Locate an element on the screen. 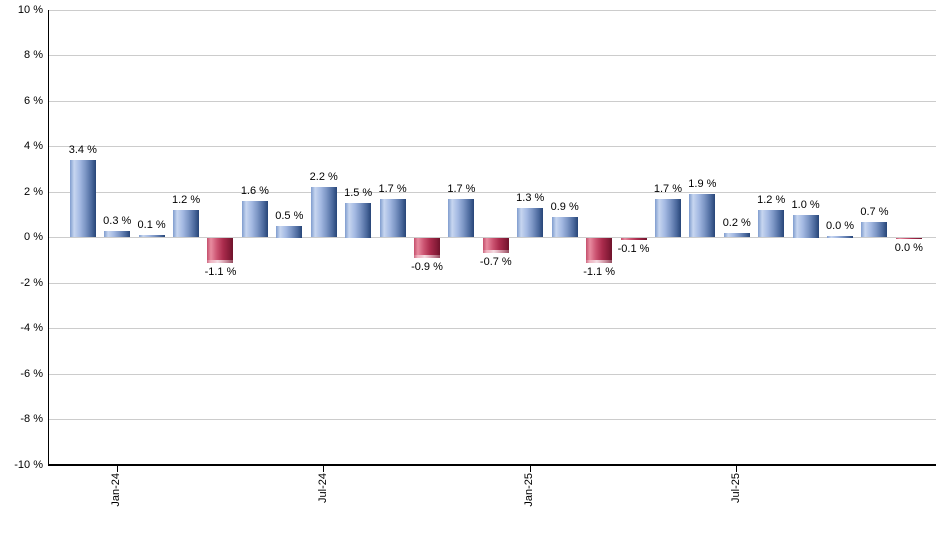 The image size is (940, 550). y-axis-tick-label: 10 % is located at coordinates (30, 9).